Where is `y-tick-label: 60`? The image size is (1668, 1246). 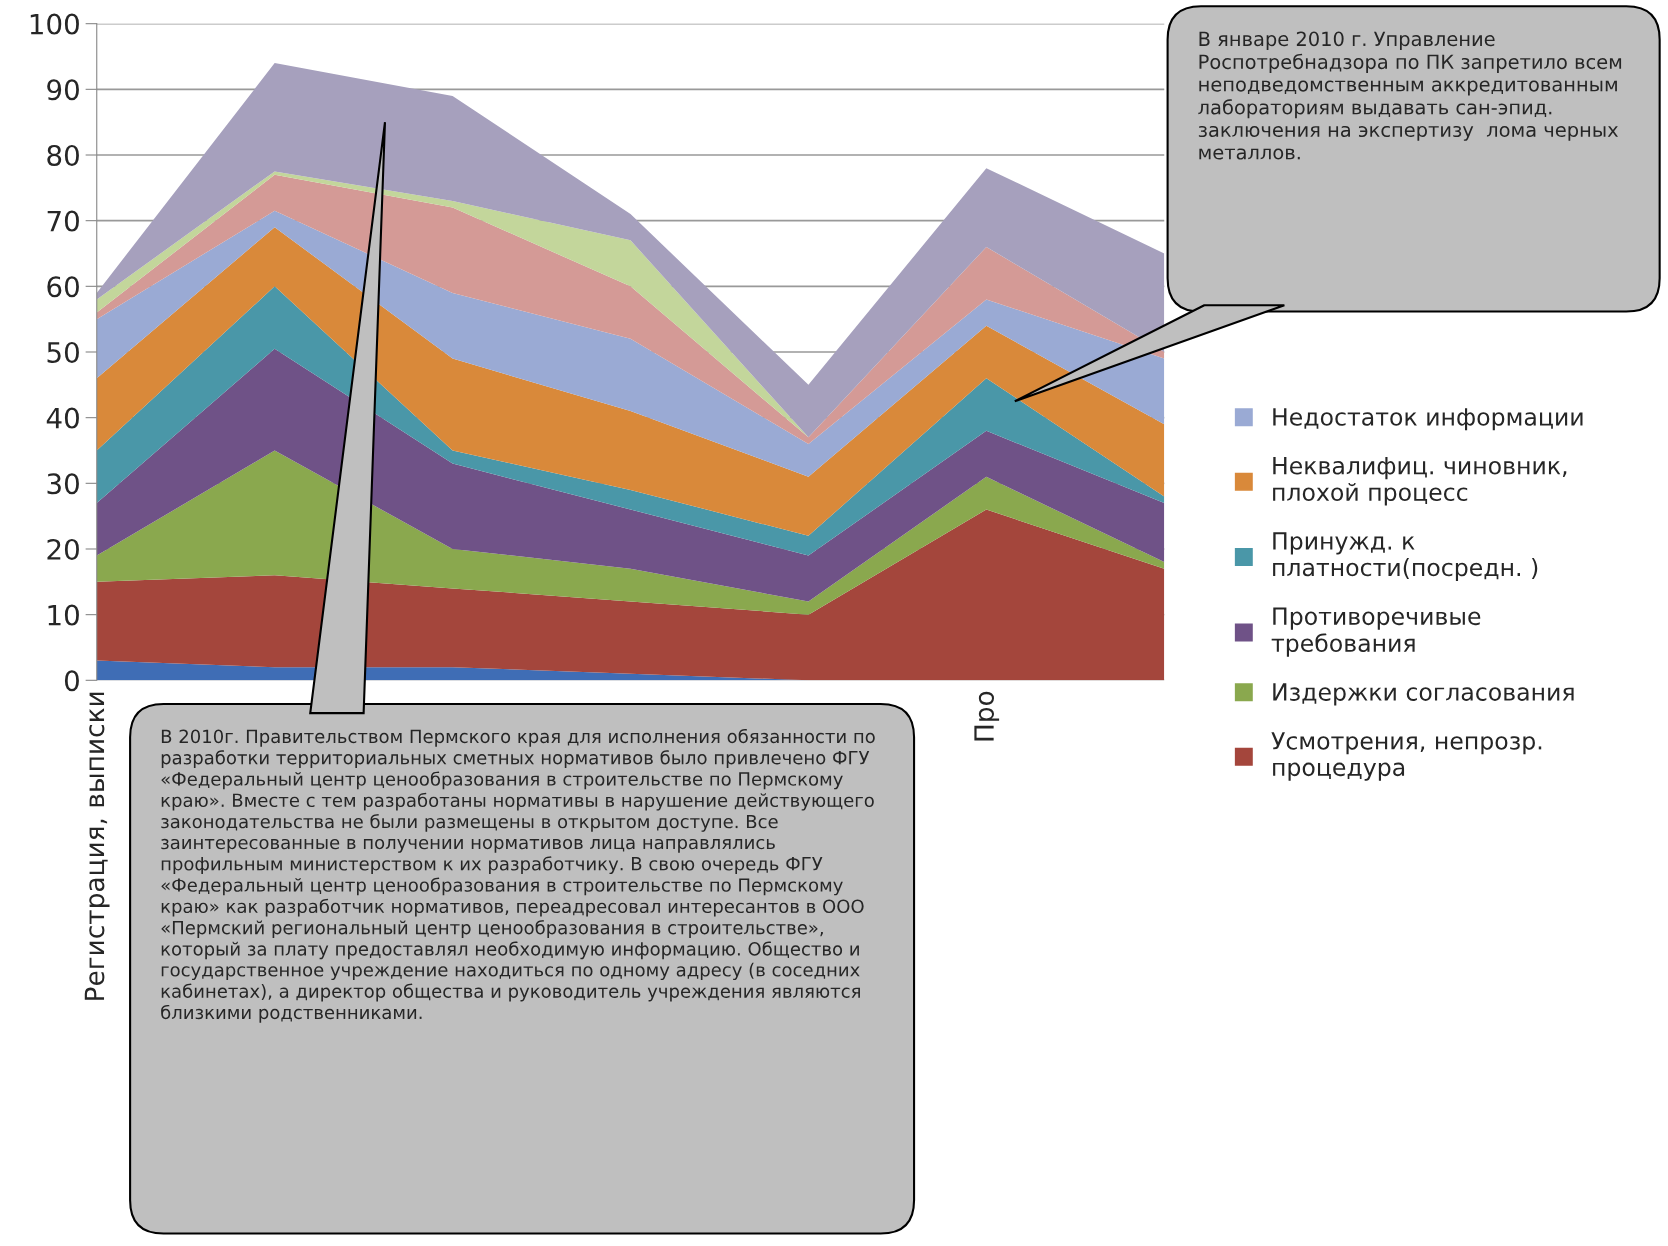 y-tick-label: 60 is located at coordinates (63, 287).